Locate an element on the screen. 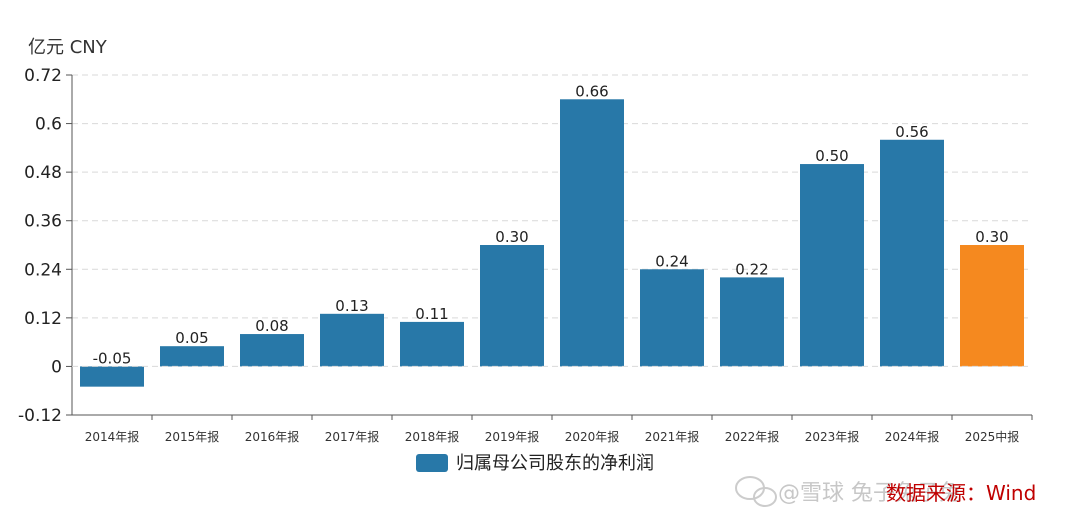 The width and height of the screenshot is (1080, 525). watermark: @雪球 兔子兔子兔 is located at coordinates (848, 491).